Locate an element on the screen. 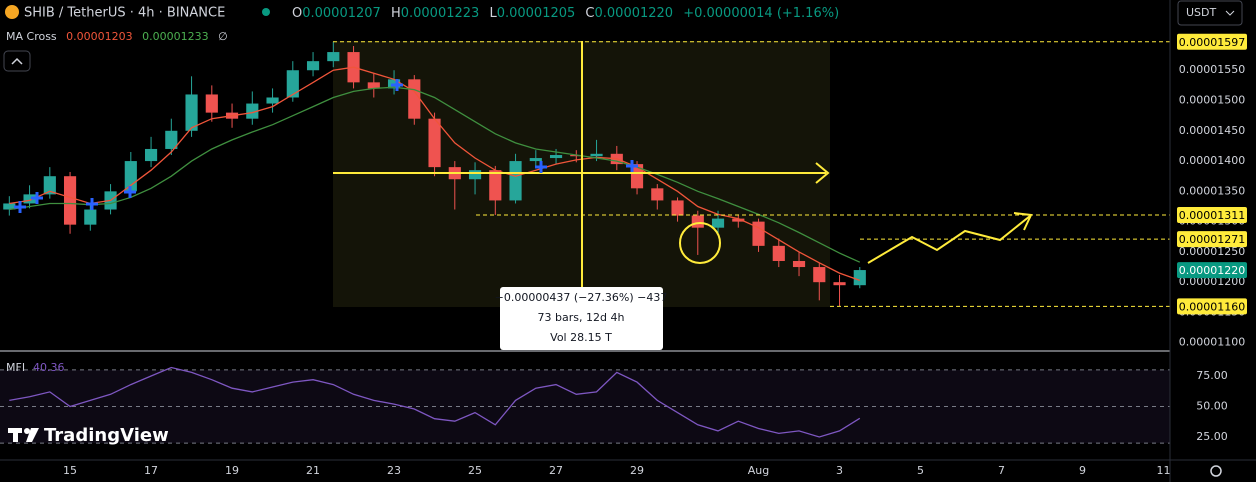  y-tick-label: 50.00 is located at coordinates (1212, 406).